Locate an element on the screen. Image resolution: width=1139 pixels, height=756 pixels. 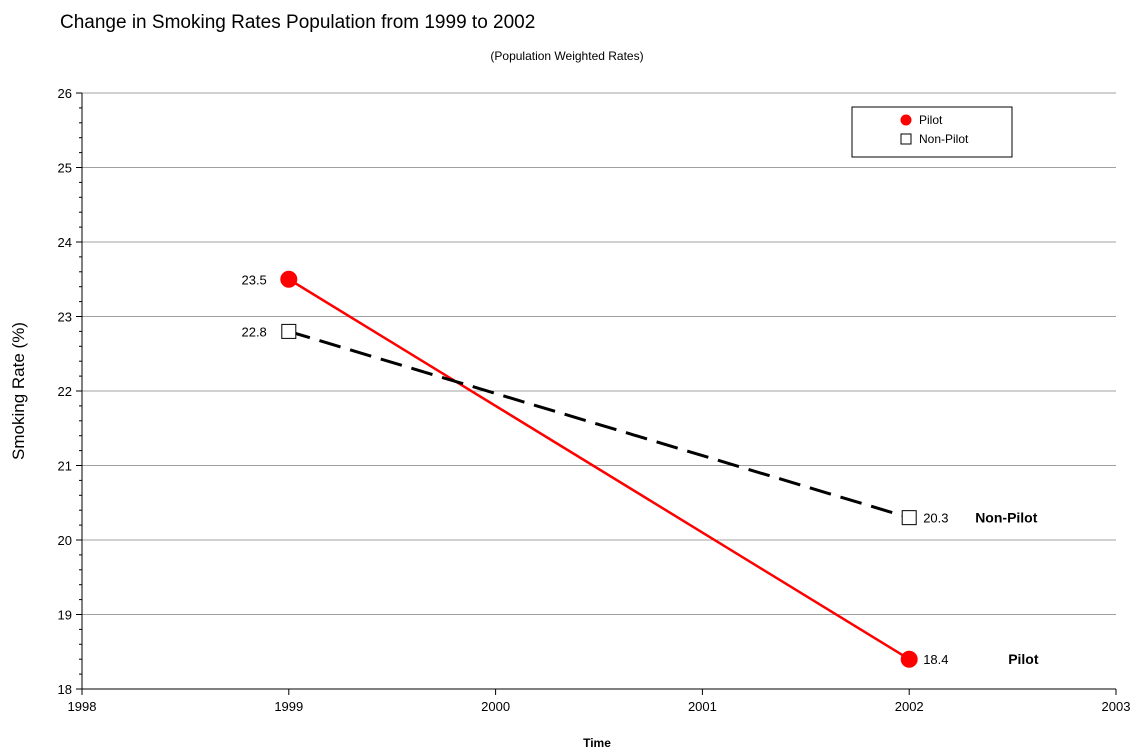
y-tick-label-22: 22 is located at coordinates (65, 391).